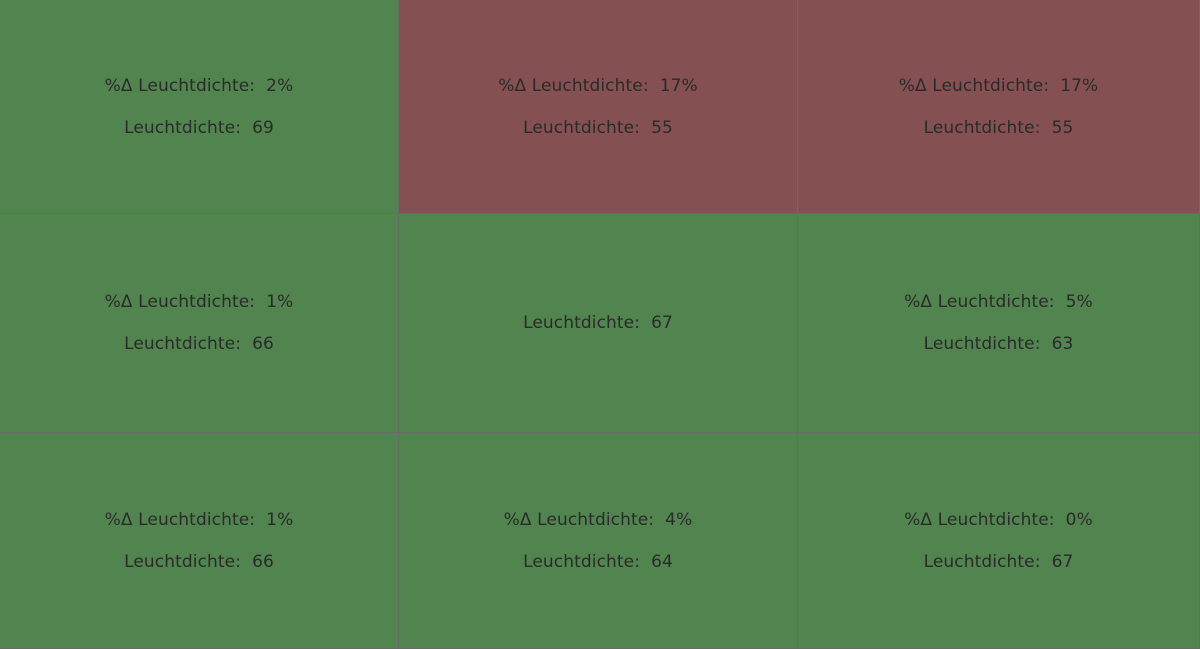  I want to click on luminance-text: Leuchtdichte: 63, so click(999, 344).